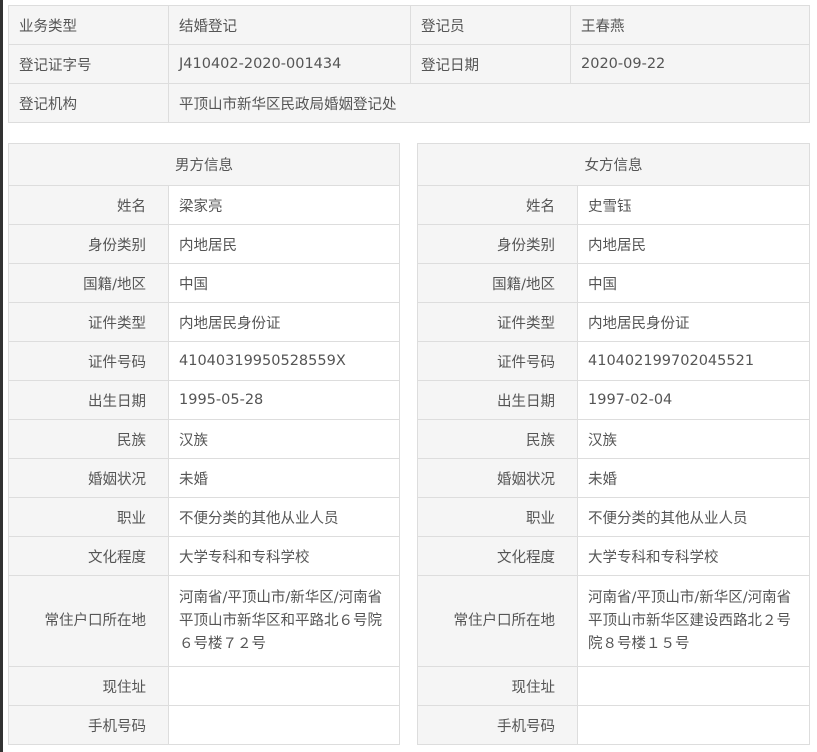 The width and height of the screenshot is (817, 752). I want to click on table-row: 姓名 史雪钰, so click(613, 205).